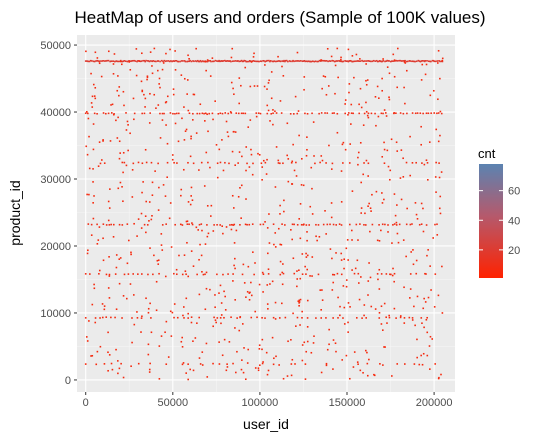  What do you see at coordinates (260, 403) in the screenshot?
I see `x-tick-label: 100000` at bounding box center [260, 403].